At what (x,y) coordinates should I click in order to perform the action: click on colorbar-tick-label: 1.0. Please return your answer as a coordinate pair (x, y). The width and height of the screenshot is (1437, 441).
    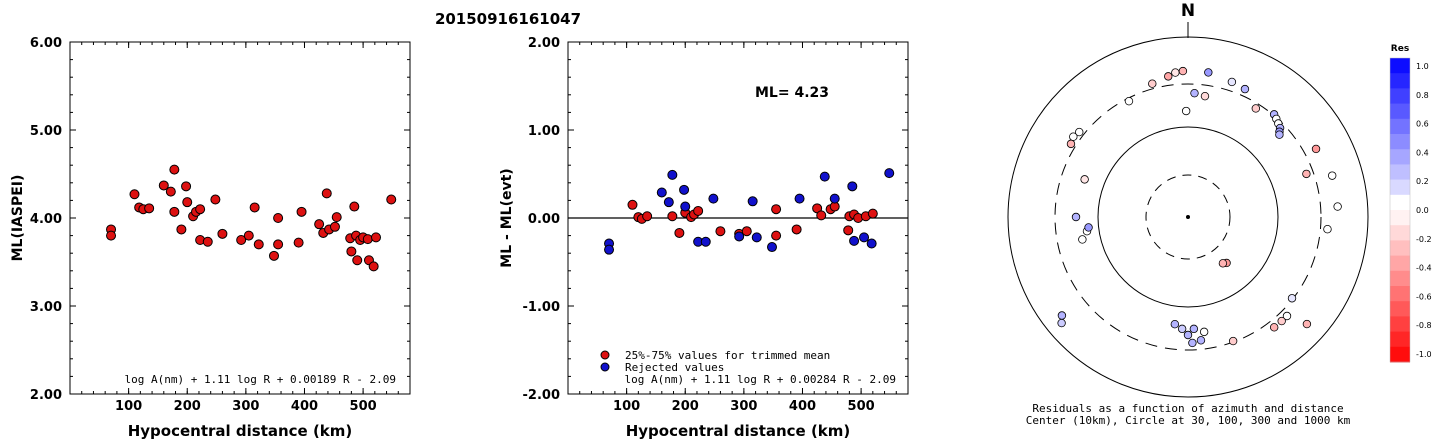
    Looking at the image, I should click on (1422, 66).